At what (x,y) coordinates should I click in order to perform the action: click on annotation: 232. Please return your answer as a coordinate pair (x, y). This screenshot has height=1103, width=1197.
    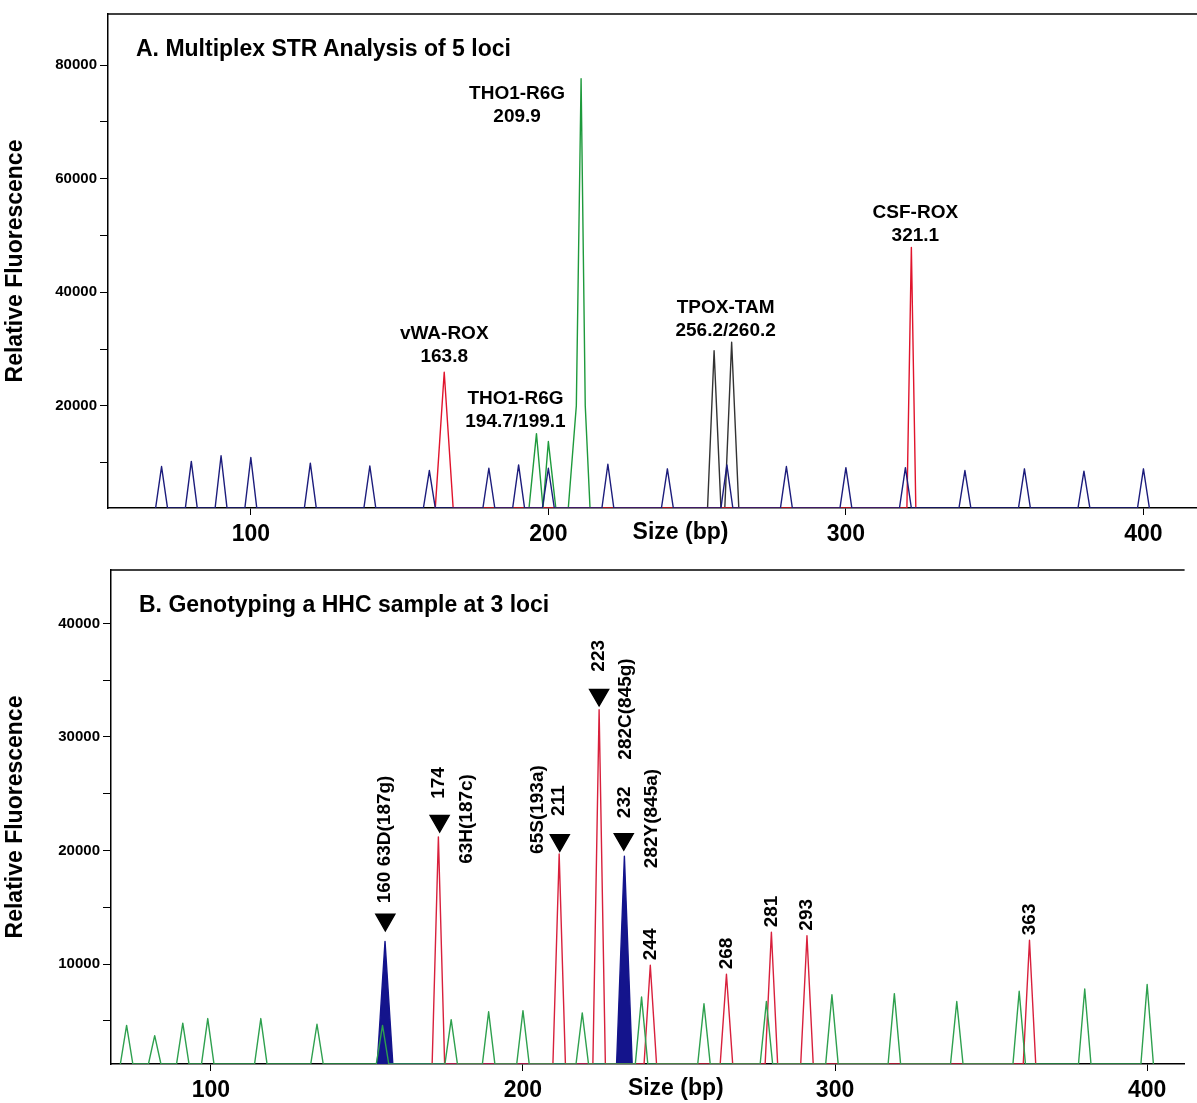
    Looking at the image, I should click on (623, 802).